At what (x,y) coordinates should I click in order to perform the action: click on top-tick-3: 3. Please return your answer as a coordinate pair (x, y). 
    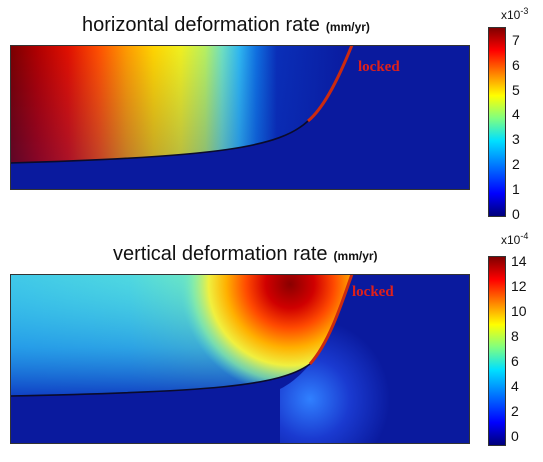
    Looking at the image, I should click on (516, 139).